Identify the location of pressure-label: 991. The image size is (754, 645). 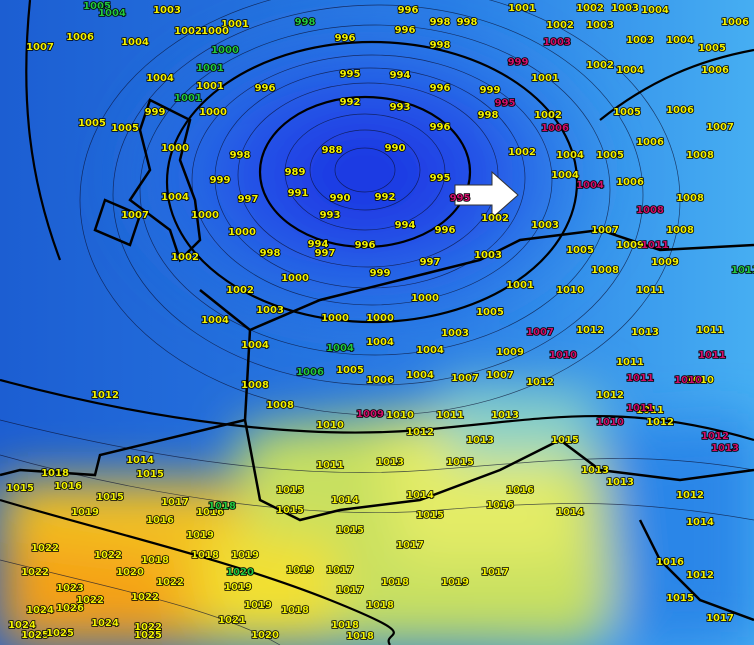
(298, 193).